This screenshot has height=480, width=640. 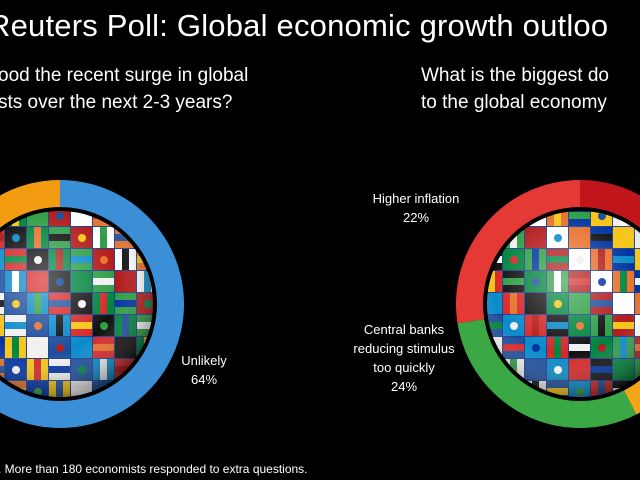 What do you see at coordinates (514, 102) in the screenshot?
I see `right-question-line-2: to the global economy` at bounding box center [514, 102].